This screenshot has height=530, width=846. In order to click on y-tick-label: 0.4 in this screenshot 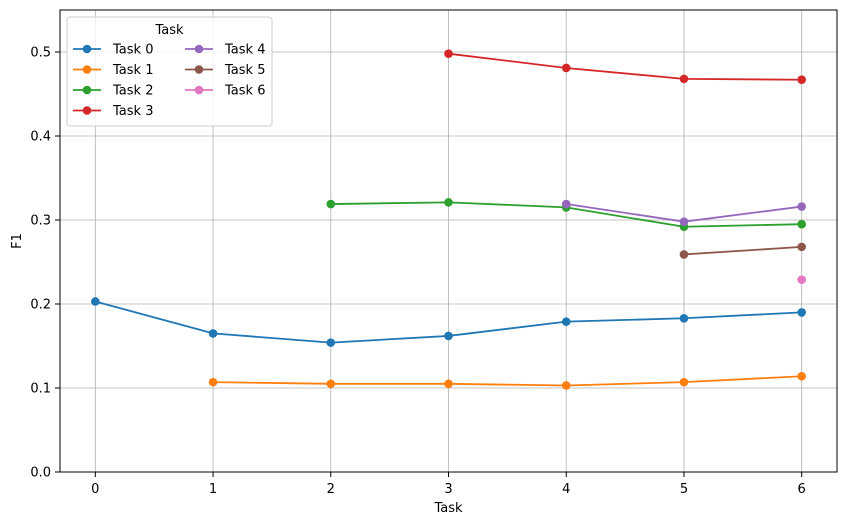, I will do `click(40, 137)`.